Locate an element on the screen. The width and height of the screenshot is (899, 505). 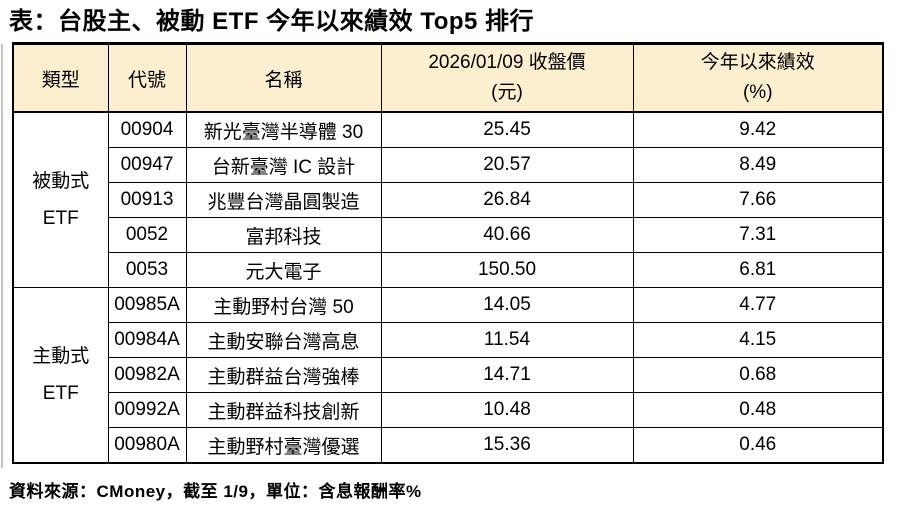
table-row: 00947 台新臺灣 IC 設計 20.57 8.49 is located at coordinates (448, 165).